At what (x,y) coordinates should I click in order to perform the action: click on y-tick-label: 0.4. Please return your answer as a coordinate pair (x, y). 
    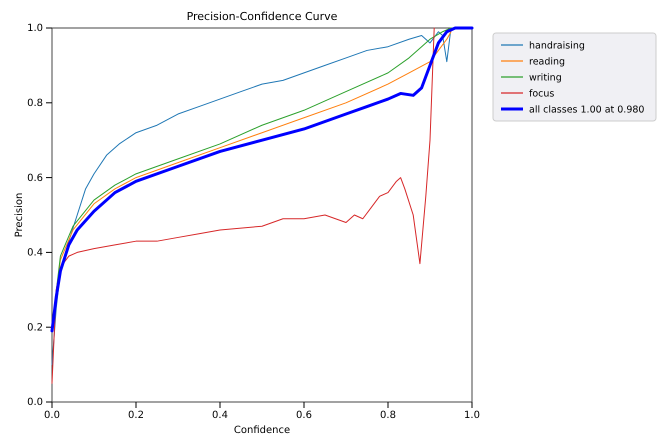
    Looking at the image, I should click on (35, 253).